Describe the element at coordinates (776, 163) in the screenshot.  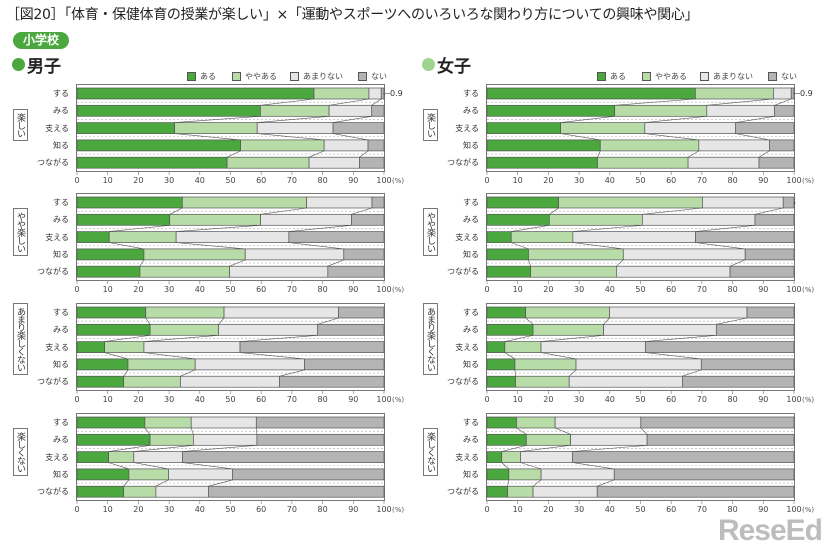
I see `segment-value-label: 11.4` at that location.